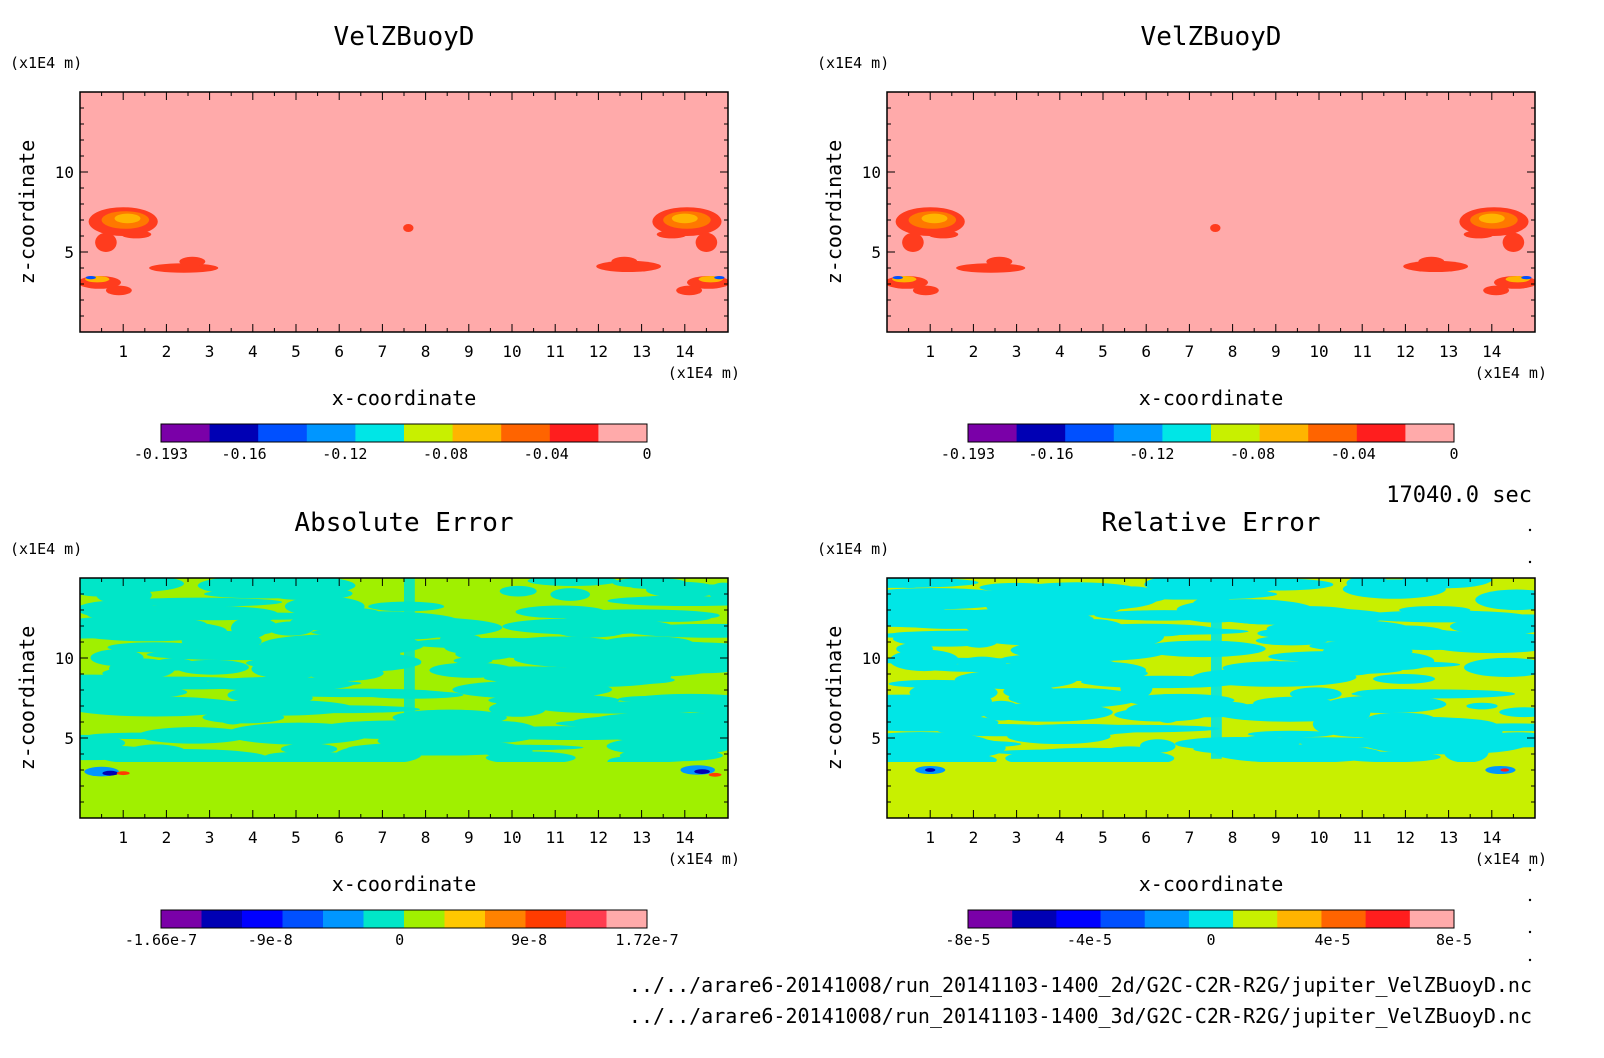 The image size is (1604, 1058). What do you see at coordinates (123, 351) in the screenshot?
I see `x-tick-label: 1` at bounding box center [123, 351].